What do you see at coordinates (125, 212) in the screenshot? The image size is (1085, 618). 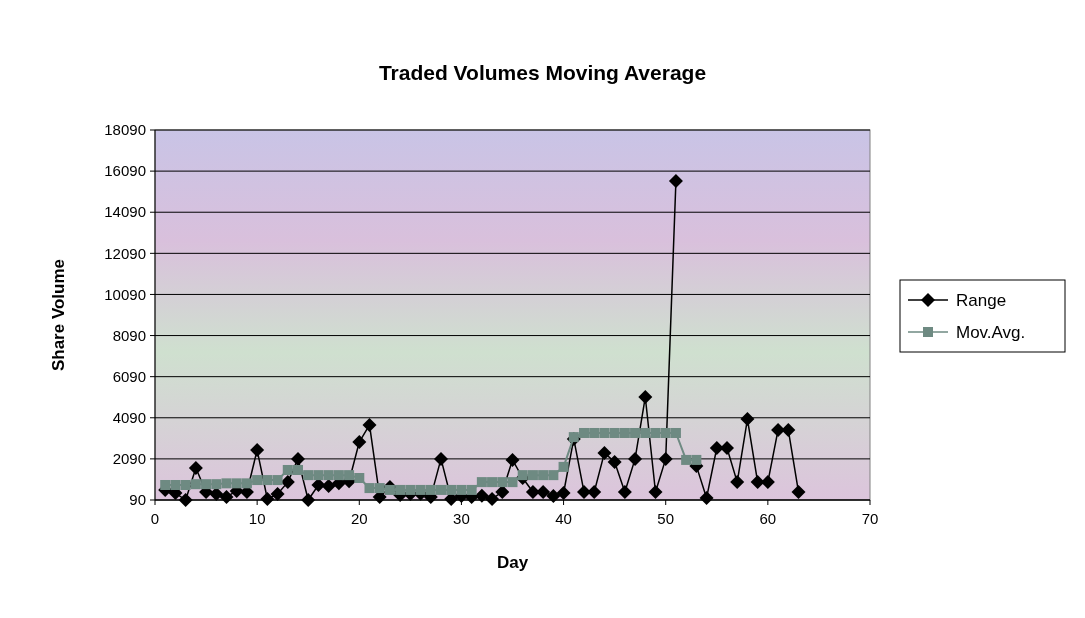 I see `y-tick-label: 14090` at bounding box center [125, 212].